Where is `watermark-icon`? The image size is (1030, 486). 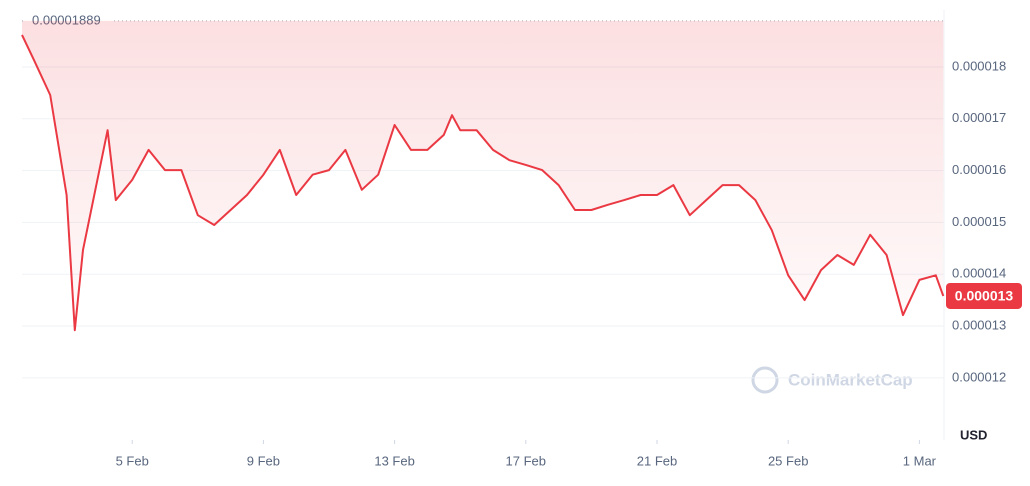 watermark-icon is located at coordinates (765, 380).